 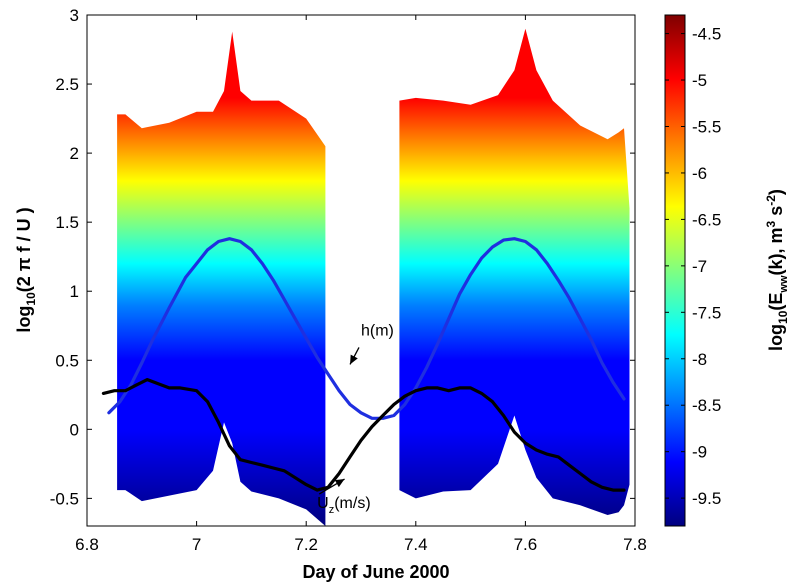 I want to click on y-tick-label: 3, so click(x=74, y=15).